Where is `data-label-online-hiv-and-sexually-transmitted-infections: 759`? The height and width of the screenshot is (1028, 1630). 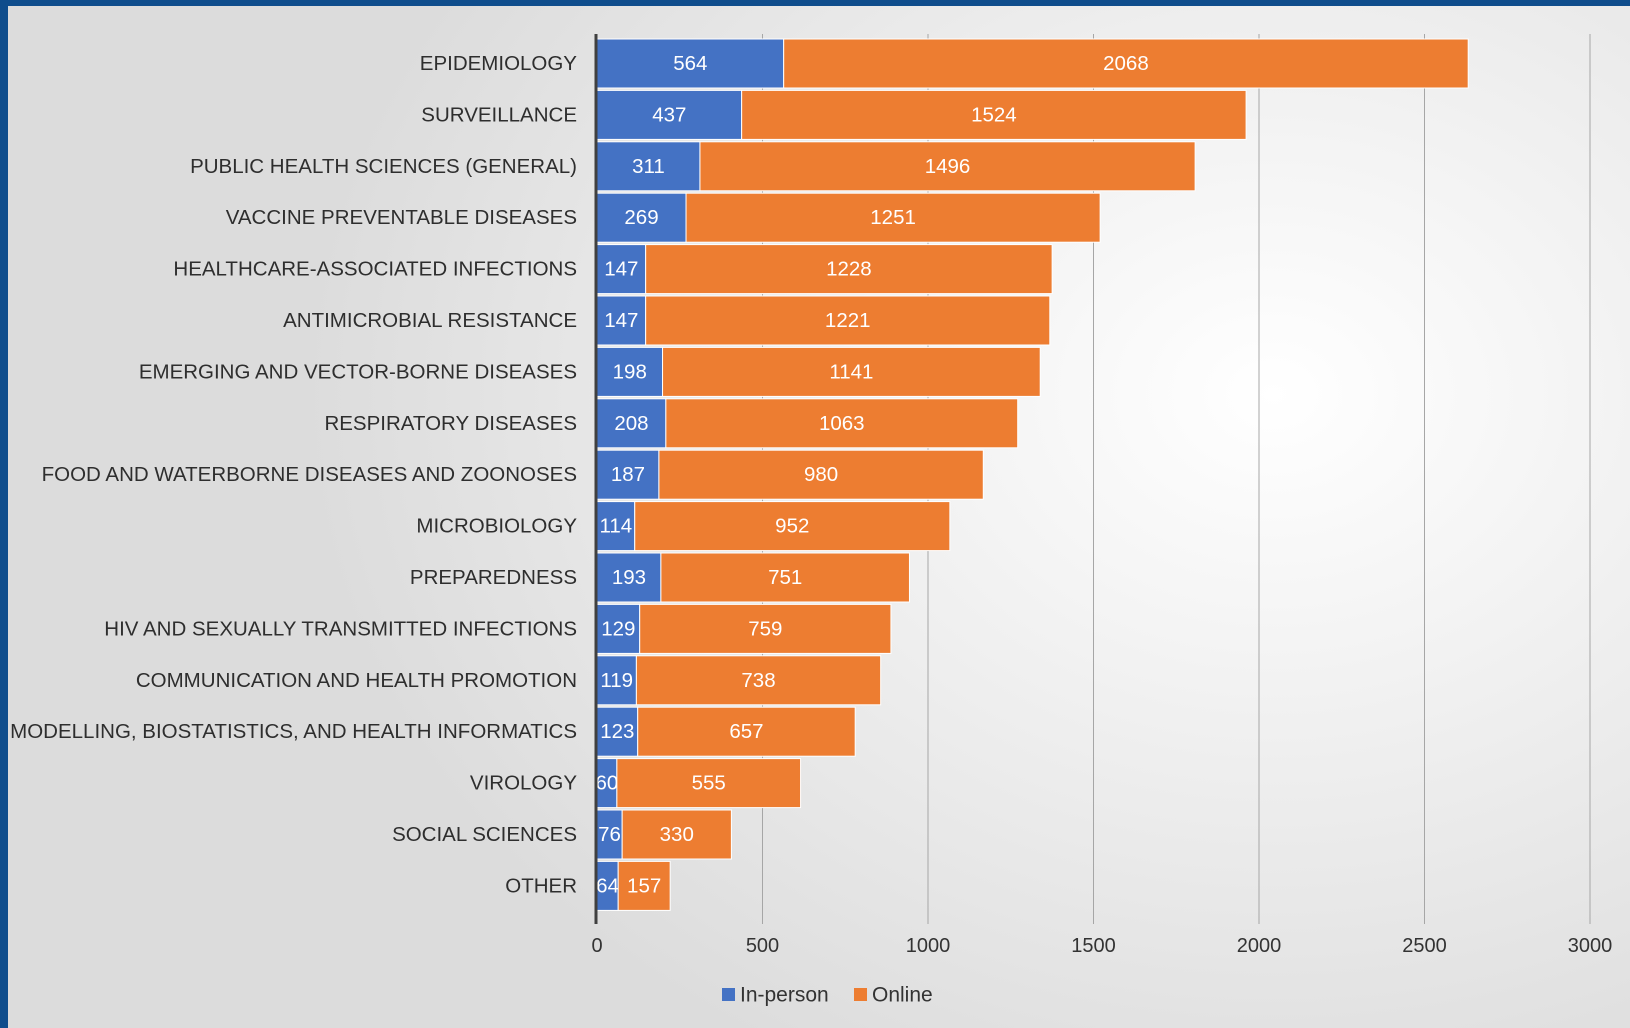
data-label-online-hiv-and-sexually-transmitted-infections: 759 is located at coordinates (765, 628).